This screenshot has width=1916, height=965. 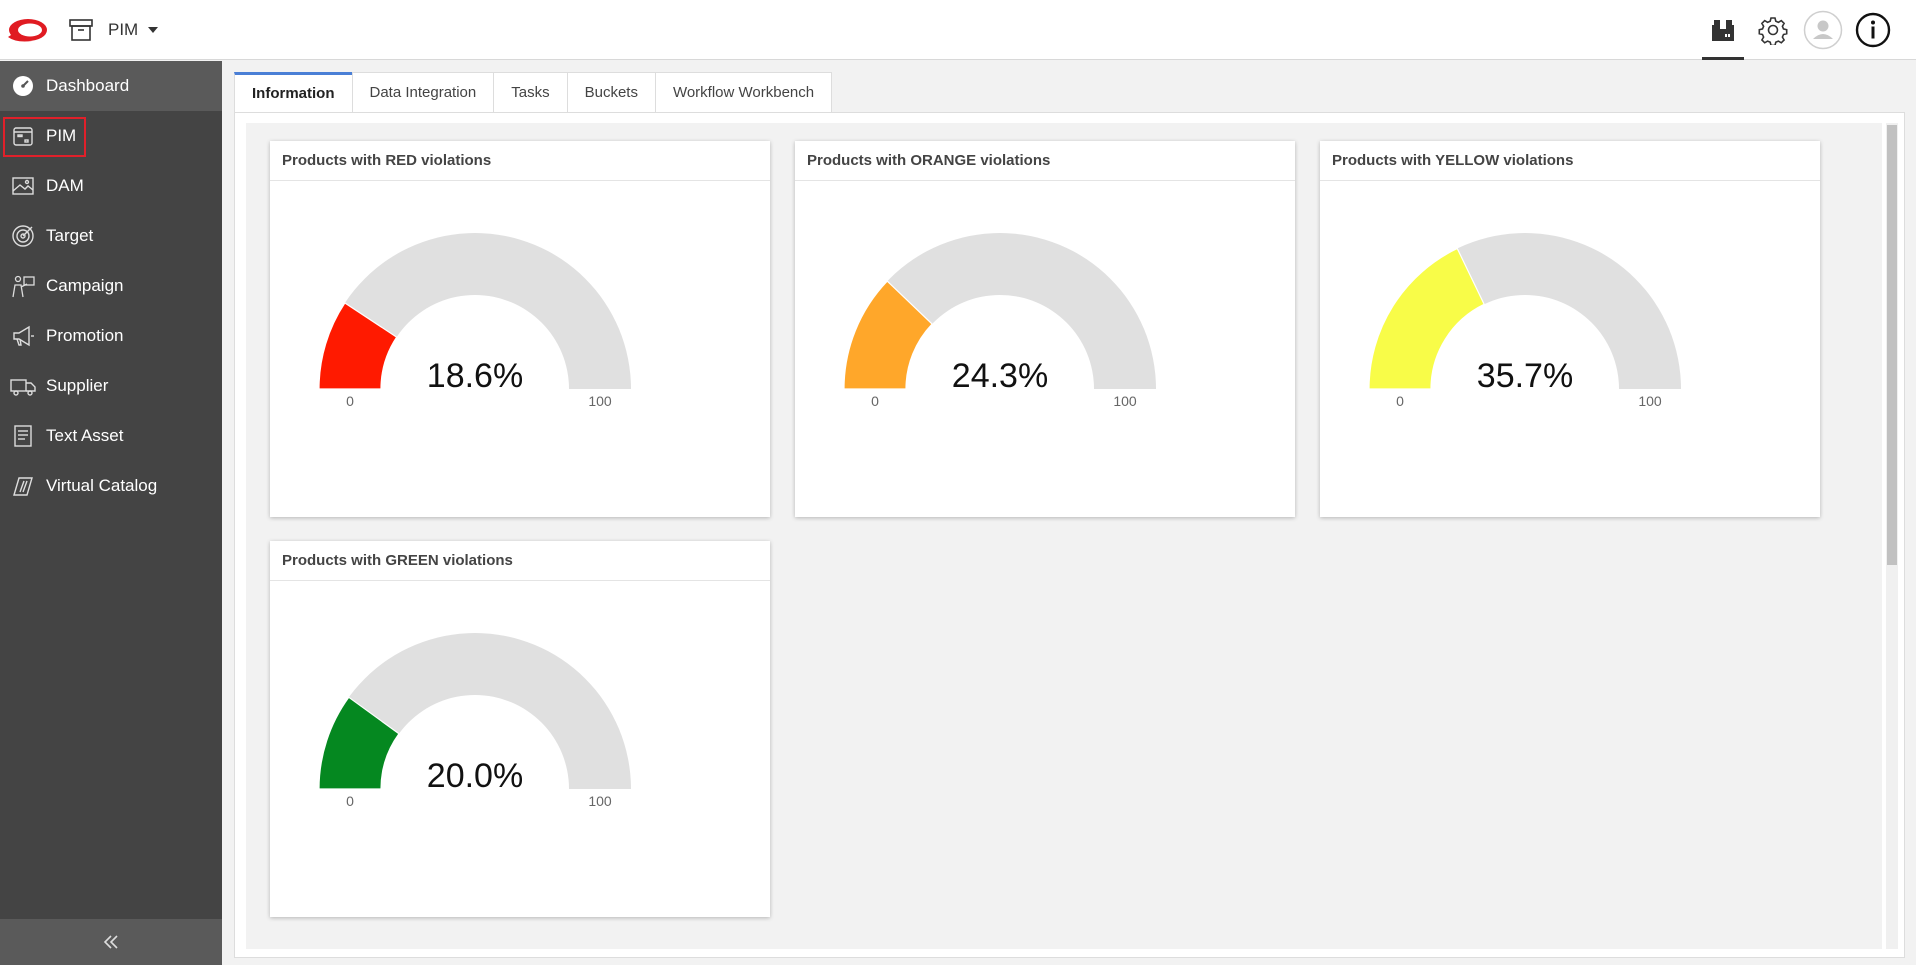 I want to click on truck-icon, so click(x=23, y=386).